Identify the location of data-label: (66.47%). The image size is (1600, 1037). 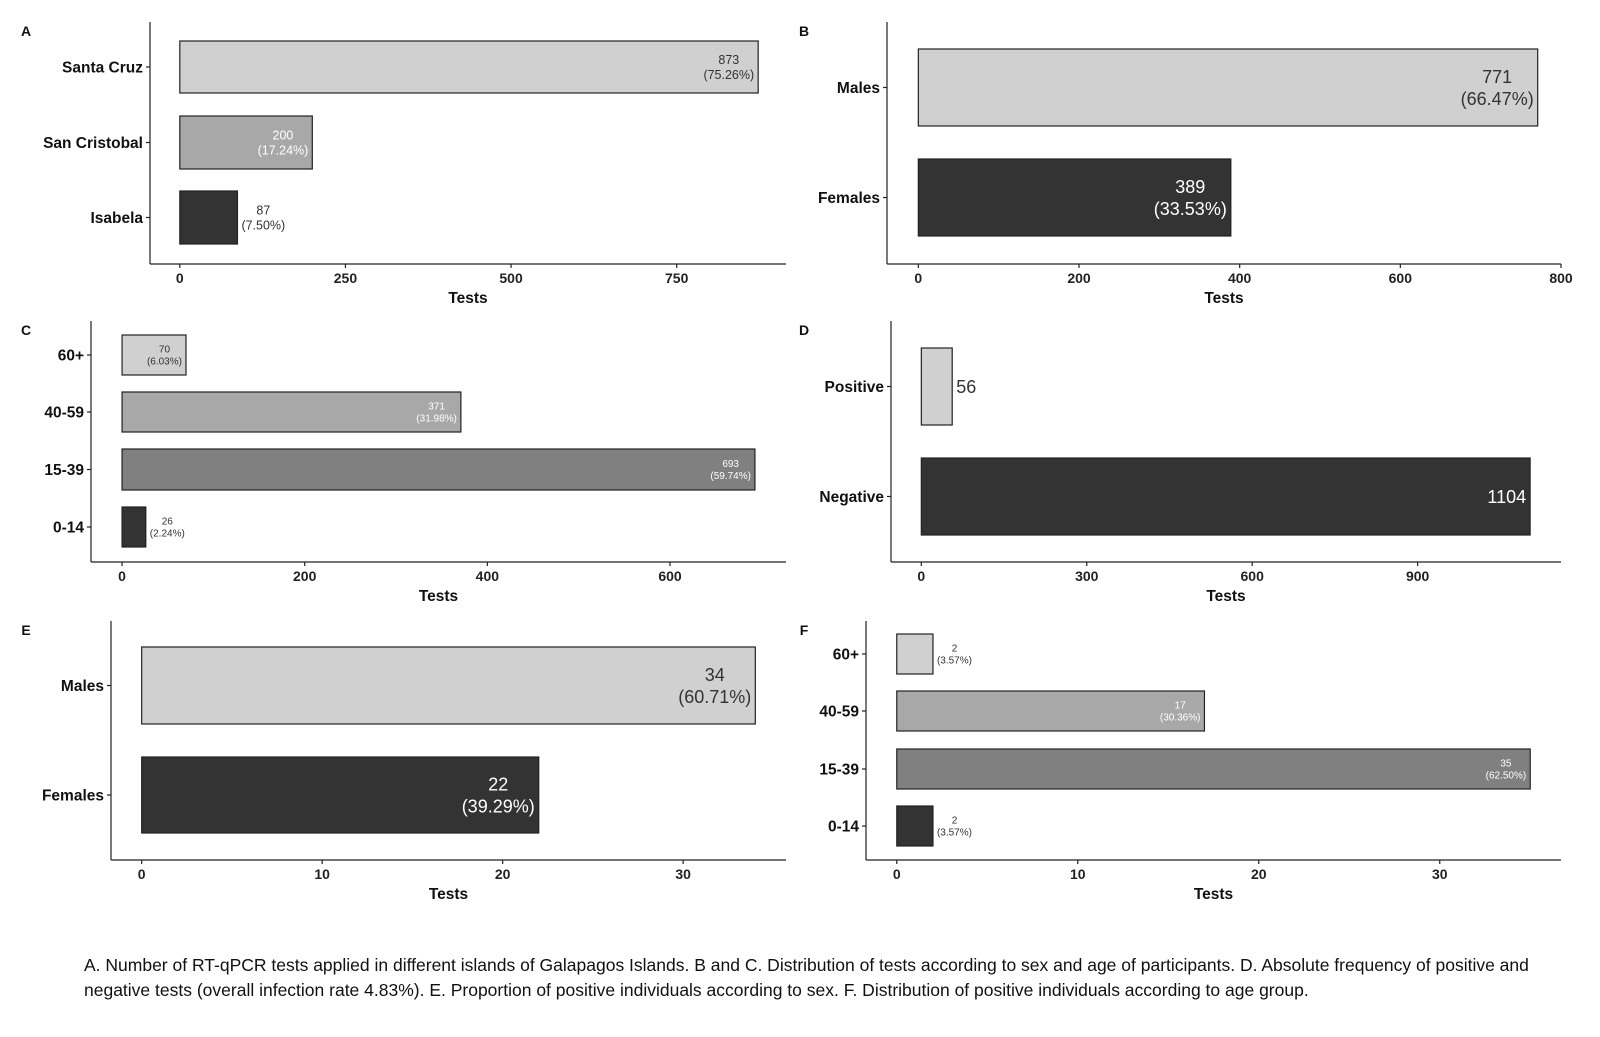
(1497, 99).